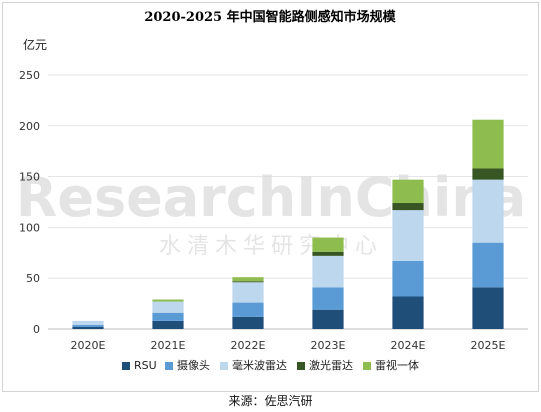 The width and height of the screenshot is (541, 412). Describe the element at coordinates (270, 401) in the screenshot. I see `source-note: 来源：佐思汽研` at that location.